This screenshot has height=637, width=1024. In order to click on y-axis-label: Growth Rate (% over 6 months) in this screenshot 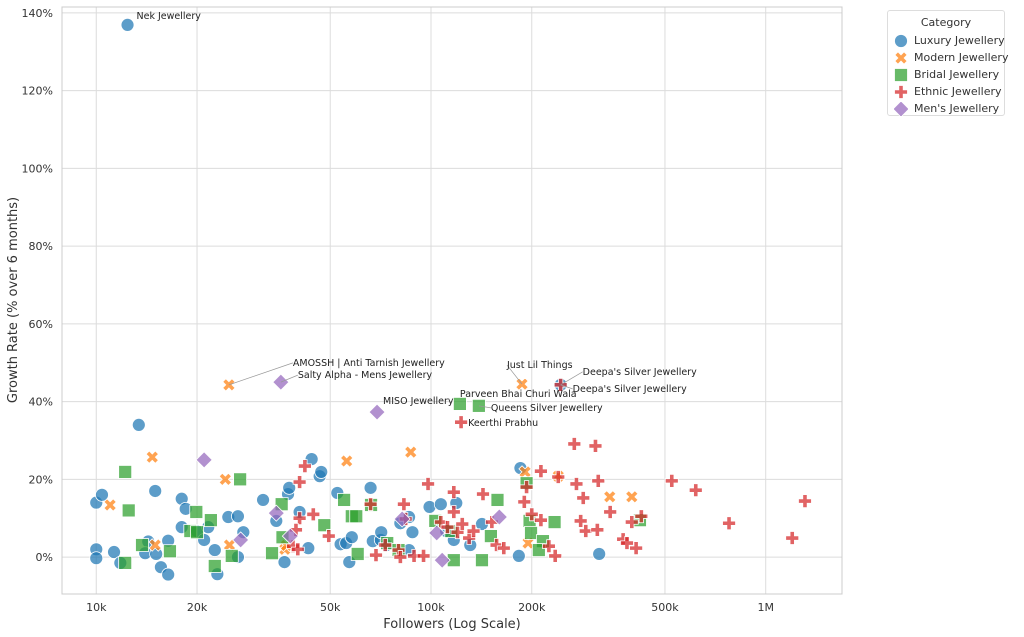, I will do `click(13, 300)`.